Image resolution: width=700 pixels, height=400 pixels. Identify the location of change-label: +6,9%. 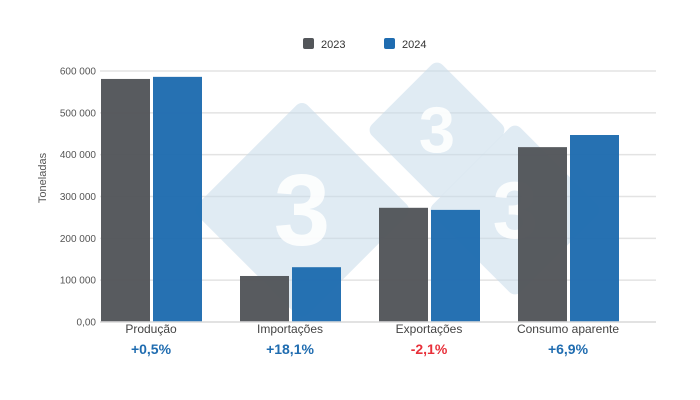
(568, 349).